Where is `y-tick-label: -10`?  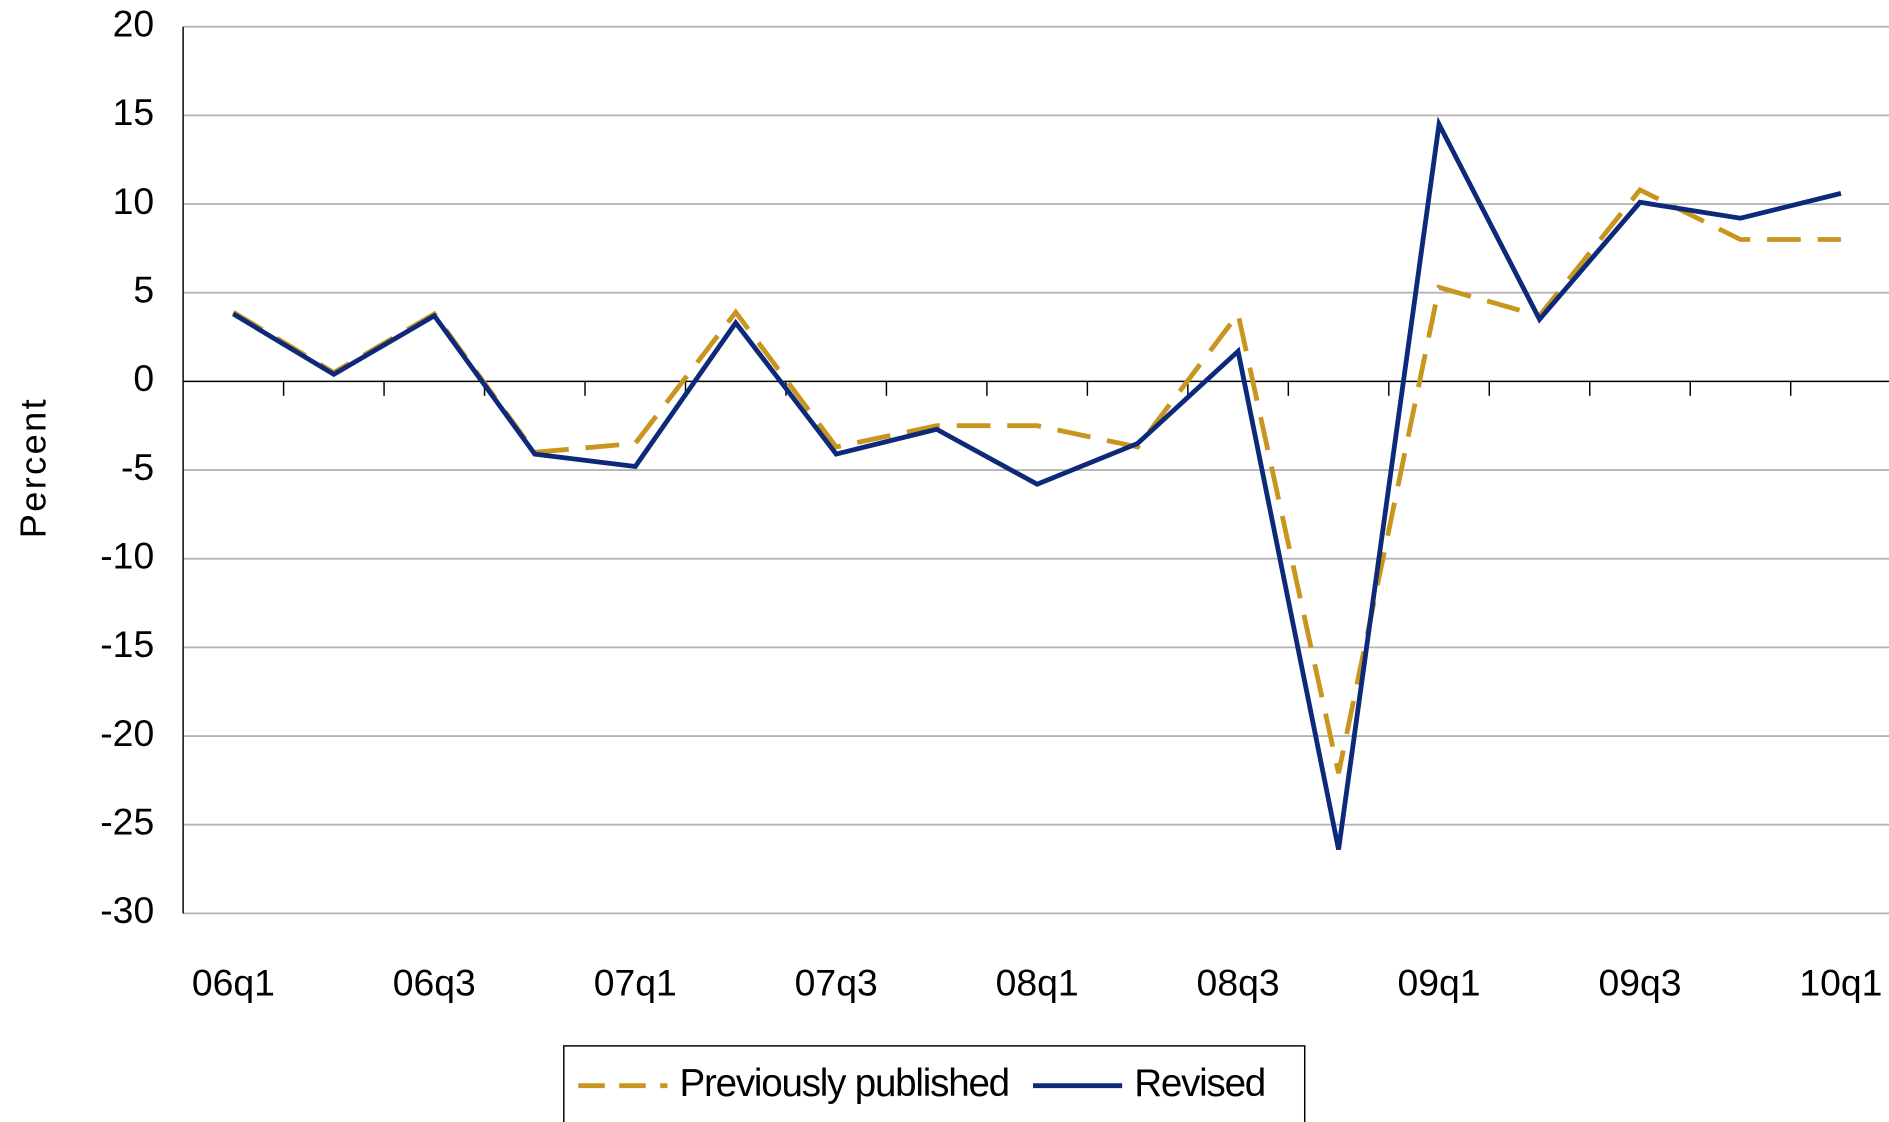 y-tick-label: -10 is located at coordinates (127, 556).